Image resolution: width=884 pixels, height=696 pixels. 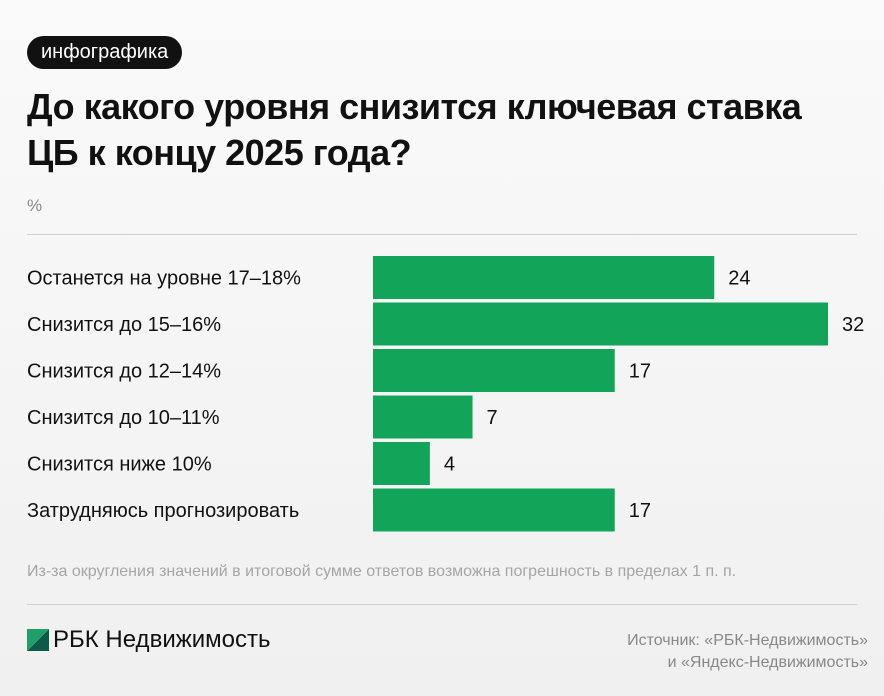 I want to click on bottom-divider, so click(x=442, y=604).